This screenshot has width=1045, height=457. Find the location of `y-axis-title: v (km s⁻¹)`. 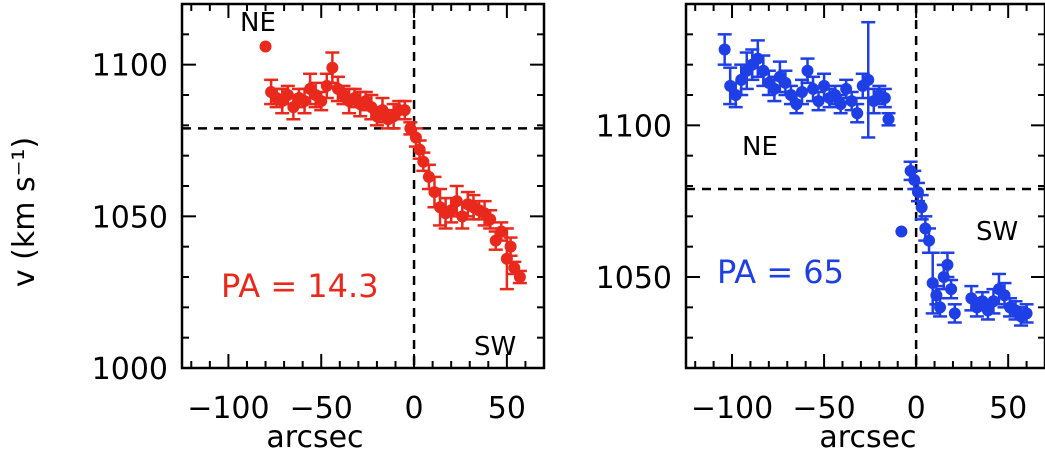

y-axis-title: v (km s⁻¹) is located at coordinates (24, 212).